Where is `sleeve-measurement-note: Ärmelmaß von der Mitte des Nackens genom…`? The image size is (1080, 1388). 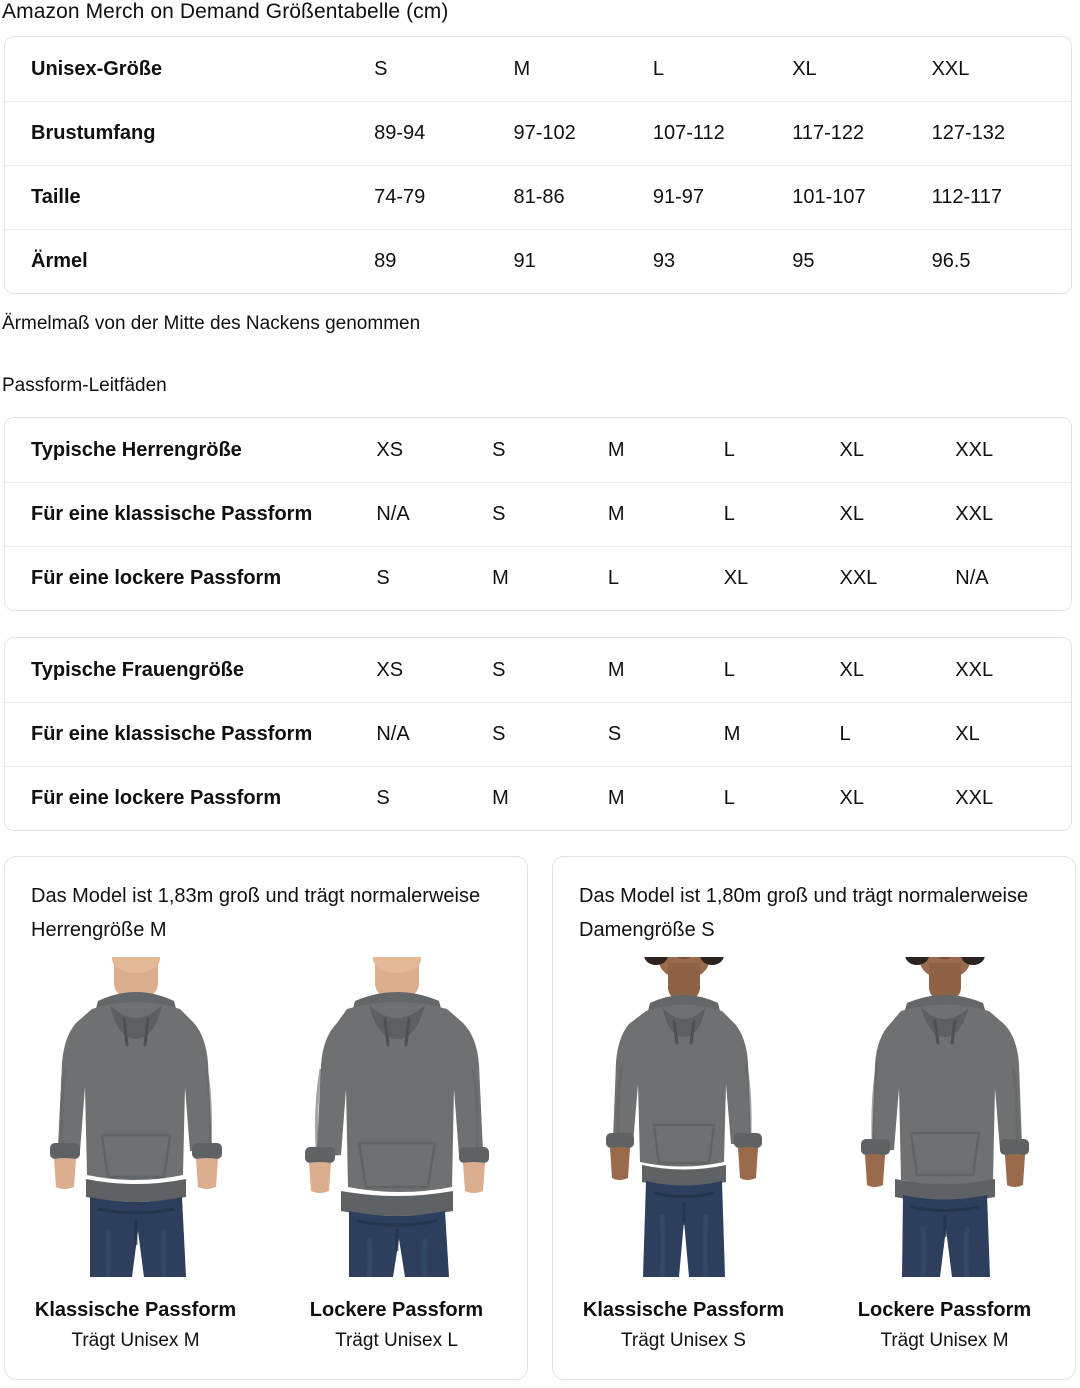 sleeve-measurement-note: Ärmelmaß von der Mitte des Nackens genom… is located at coordinates (211, 323).